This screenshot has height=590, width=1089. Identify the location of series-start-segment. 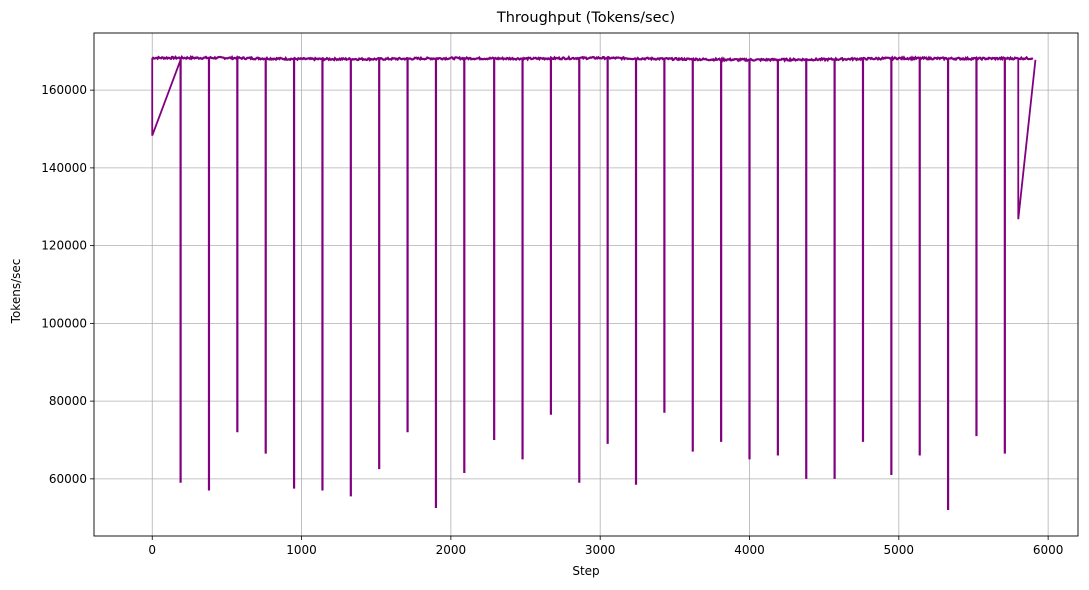
(166, 96).